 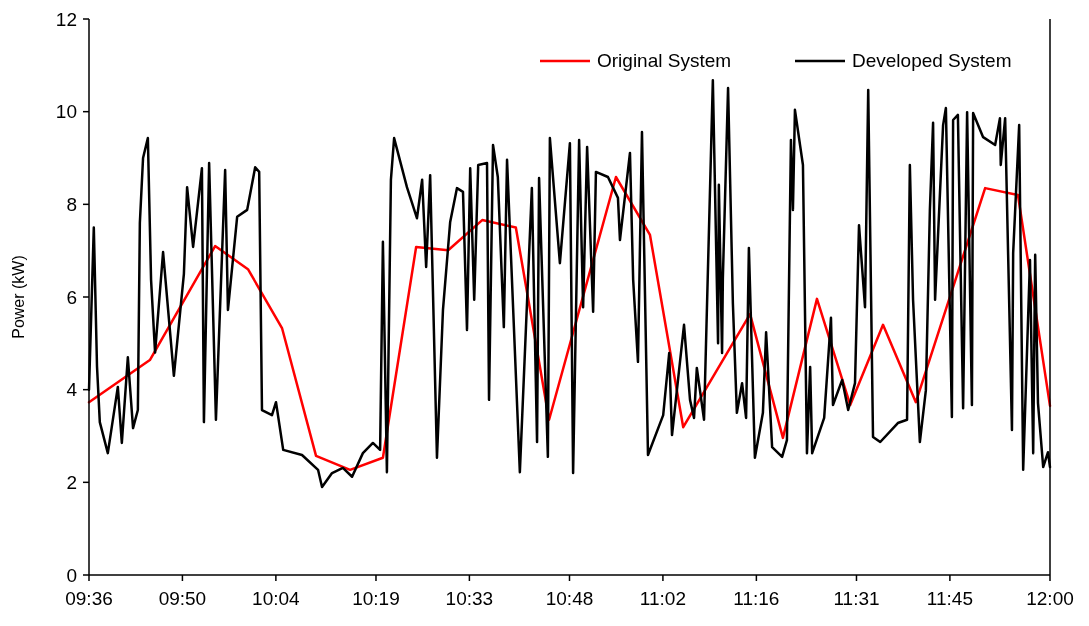 What do you see at coordinates (89, 598) in the screenshot?
I see `x-tick-label: 09:36` at bounding box center [89, 598].